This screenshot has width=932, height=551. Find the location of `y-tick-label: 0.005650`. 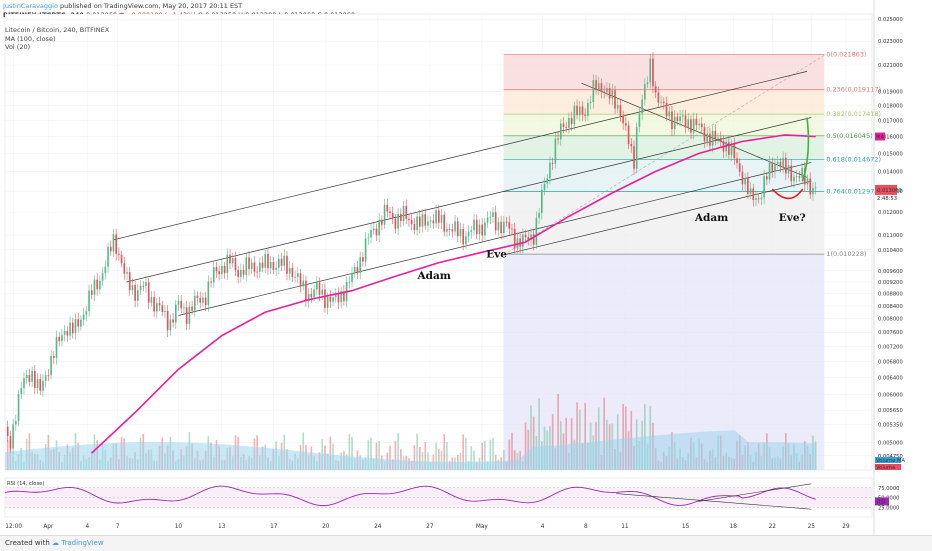

y-tick-label: 0.005650 is located at coordinates (890, 411).